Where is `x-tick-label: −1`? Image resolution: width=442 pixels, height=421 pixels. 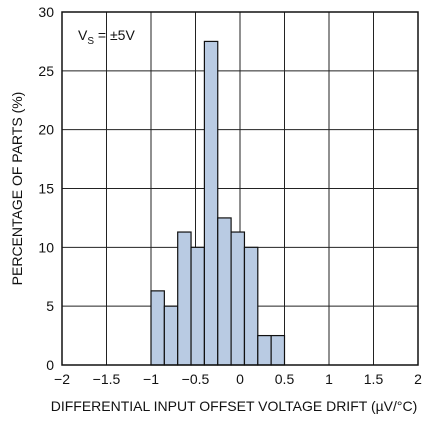 x-tick-label: −1 is located at coordinates (151, 379).